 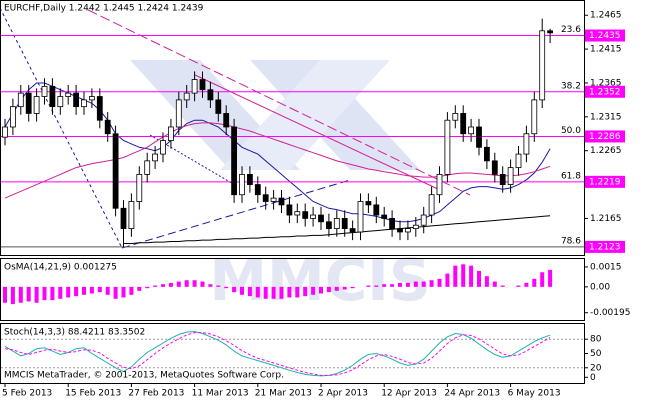 I want to click on fib-label: 50.0, so click(x=571, y=131).